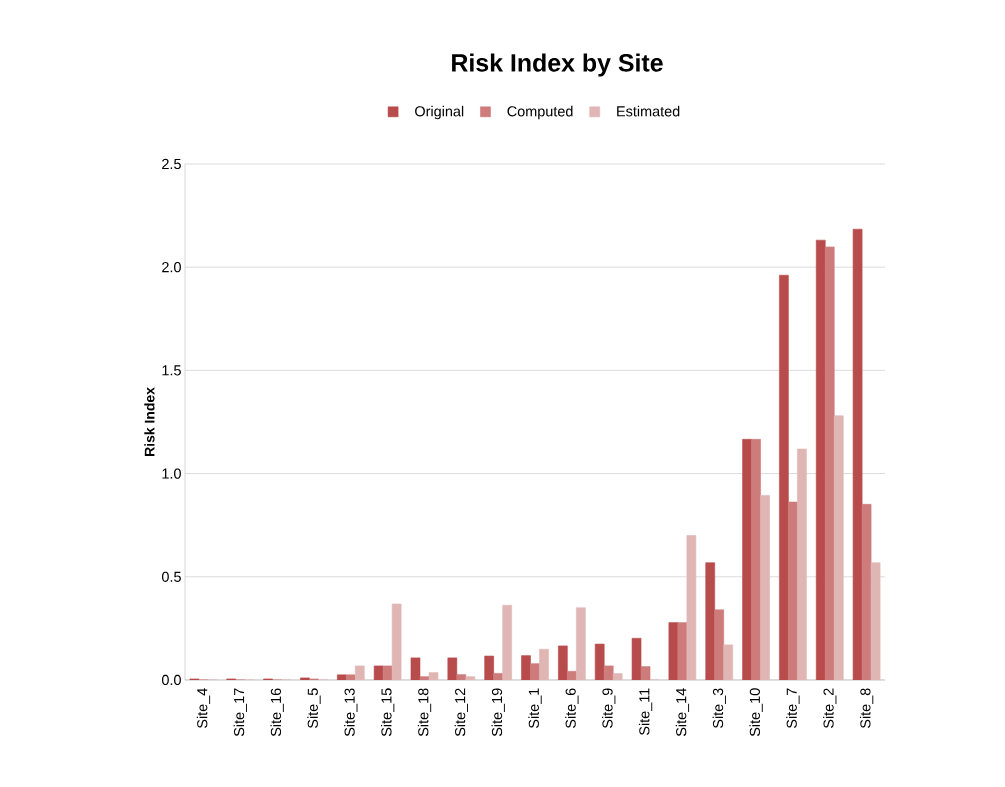  I want to click on y-tick-label: 2.5, so click(171, 164).